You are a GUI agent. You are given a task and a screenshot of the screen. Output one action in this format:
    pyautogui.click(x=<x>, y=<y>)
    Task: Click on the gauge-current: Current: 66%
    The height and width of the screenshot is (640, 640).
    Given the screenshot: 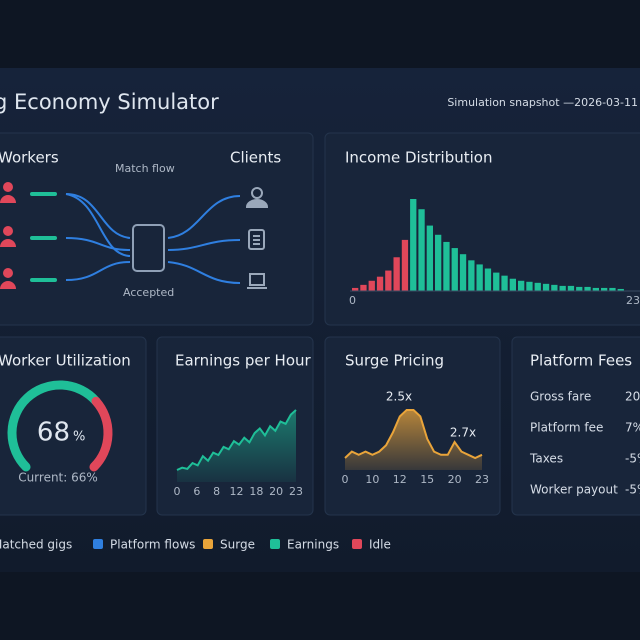 What is the action you would take?
    pyautogui.click(x=58, y=478)
    